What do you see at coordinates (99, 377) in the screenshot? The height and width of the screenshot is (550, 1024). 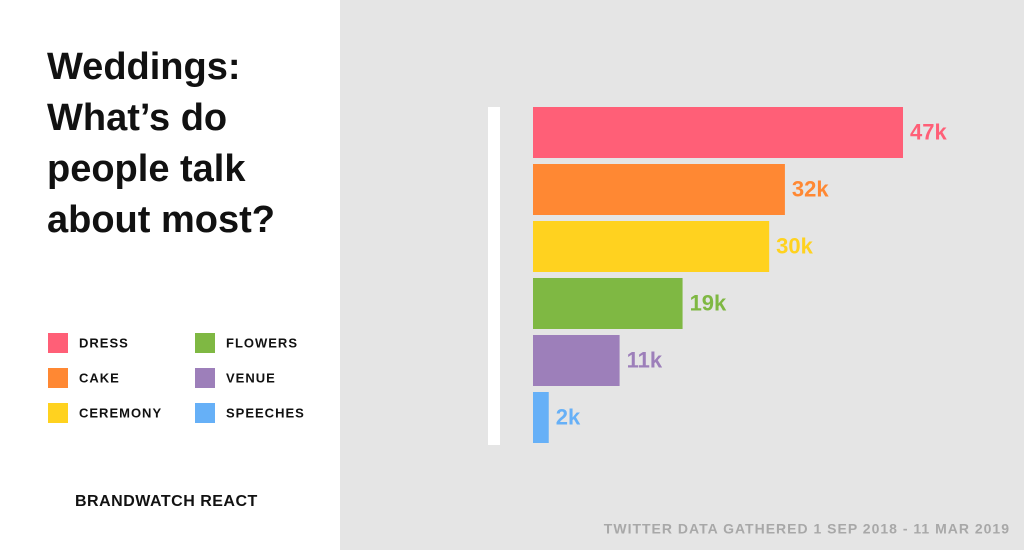 I see `legend-label: CAKE` at bounding box center [99, 377].